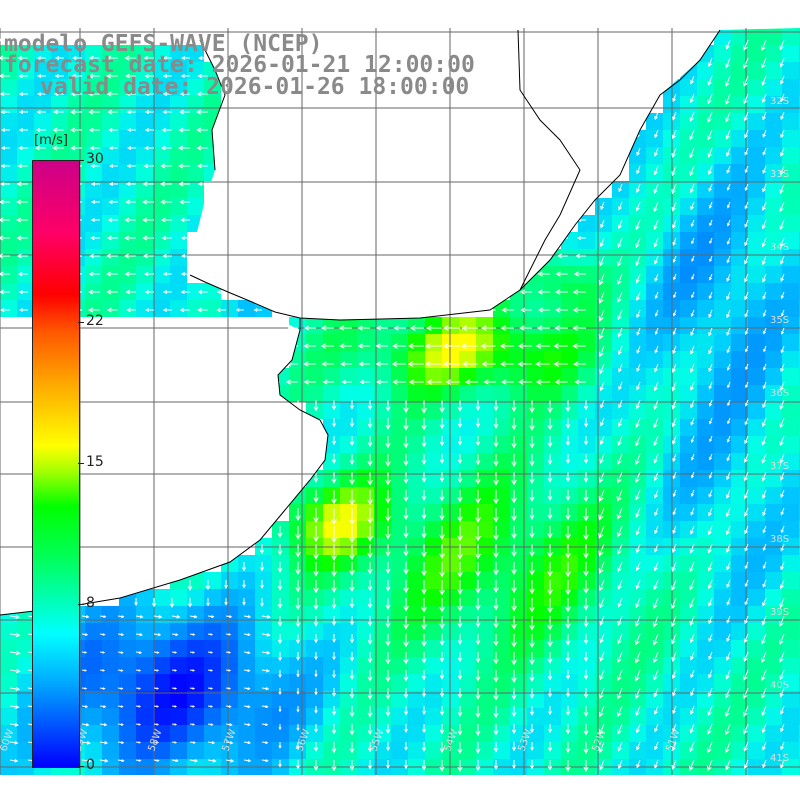  Describe the element at coordinates (51, 140) in the screenshot. I see `colorbar-units: [m/s]` at that location.